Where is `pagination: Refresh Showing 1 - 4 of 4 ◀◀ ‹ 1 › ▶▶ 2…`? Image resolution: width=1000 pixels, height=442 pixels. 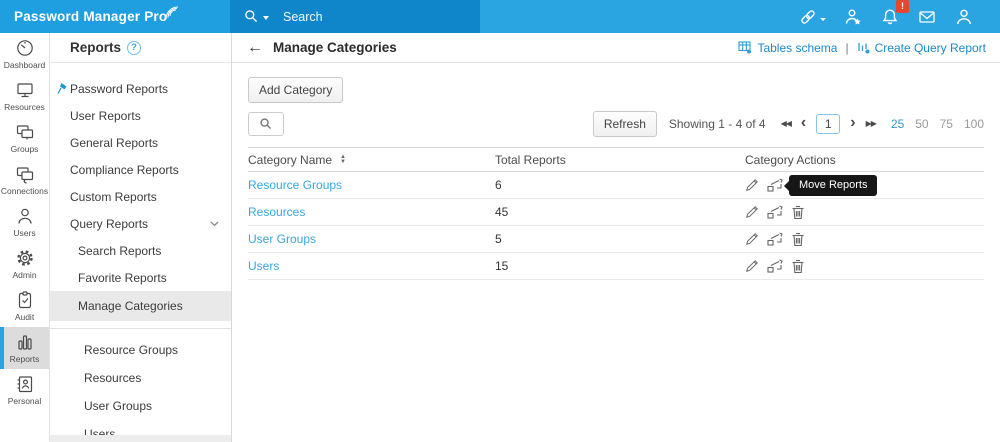
pagination: Refresh Showing 1 - 4 of 4 ◀◀ ‹ 1 › ▶▶ 2… is located at coordinates (788, 124).